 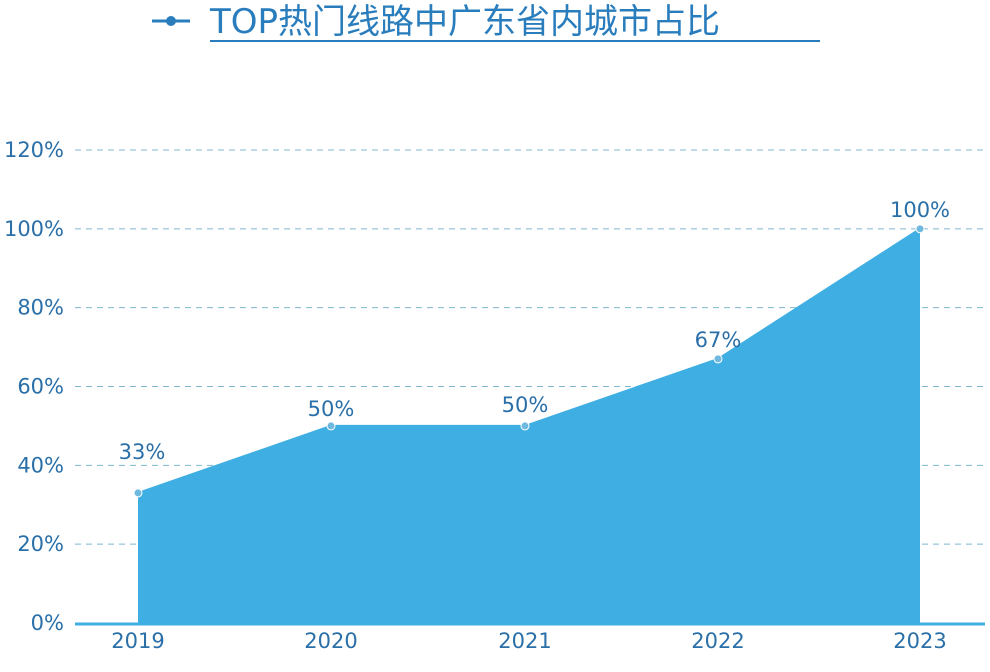 I want to click on data-point-2023, so click(x=920, y=229).